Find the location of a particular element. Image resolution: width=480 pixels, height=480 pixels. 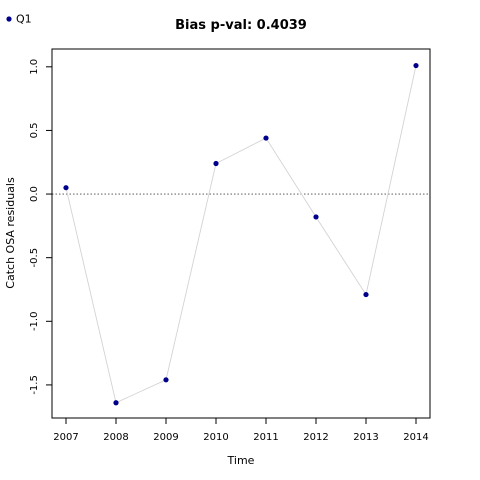

y-axis-label: Catch OSA residuals is located at coordinates (10, 233).